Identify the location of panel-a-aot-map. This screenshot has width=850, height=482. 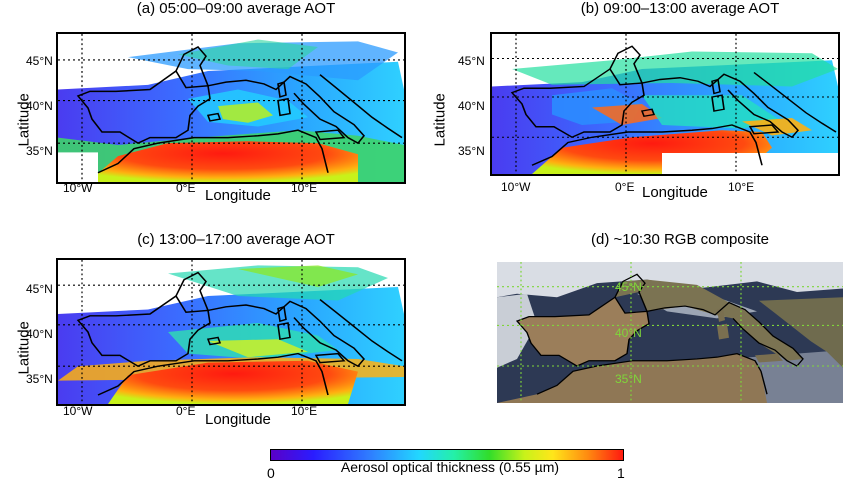
(231, 108).